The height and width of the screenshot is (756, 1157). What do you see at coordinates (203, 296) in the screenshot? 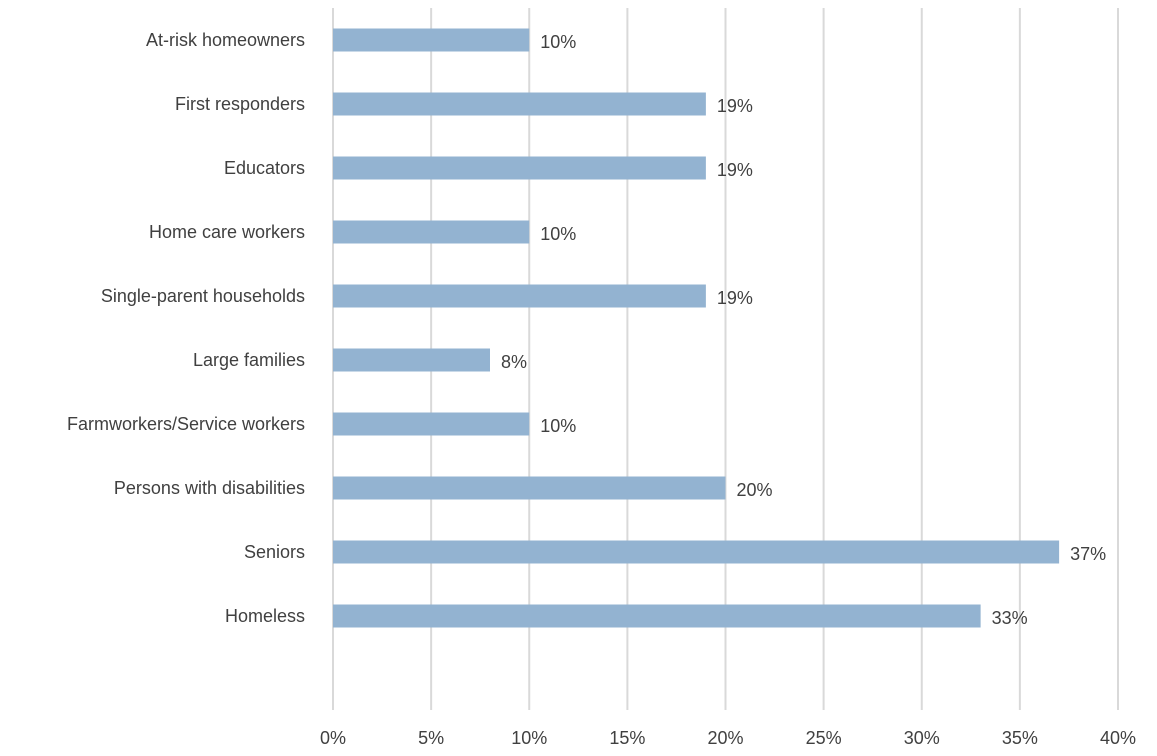
I see `category-label: Single-parent households` at bounding box center [203, 296].